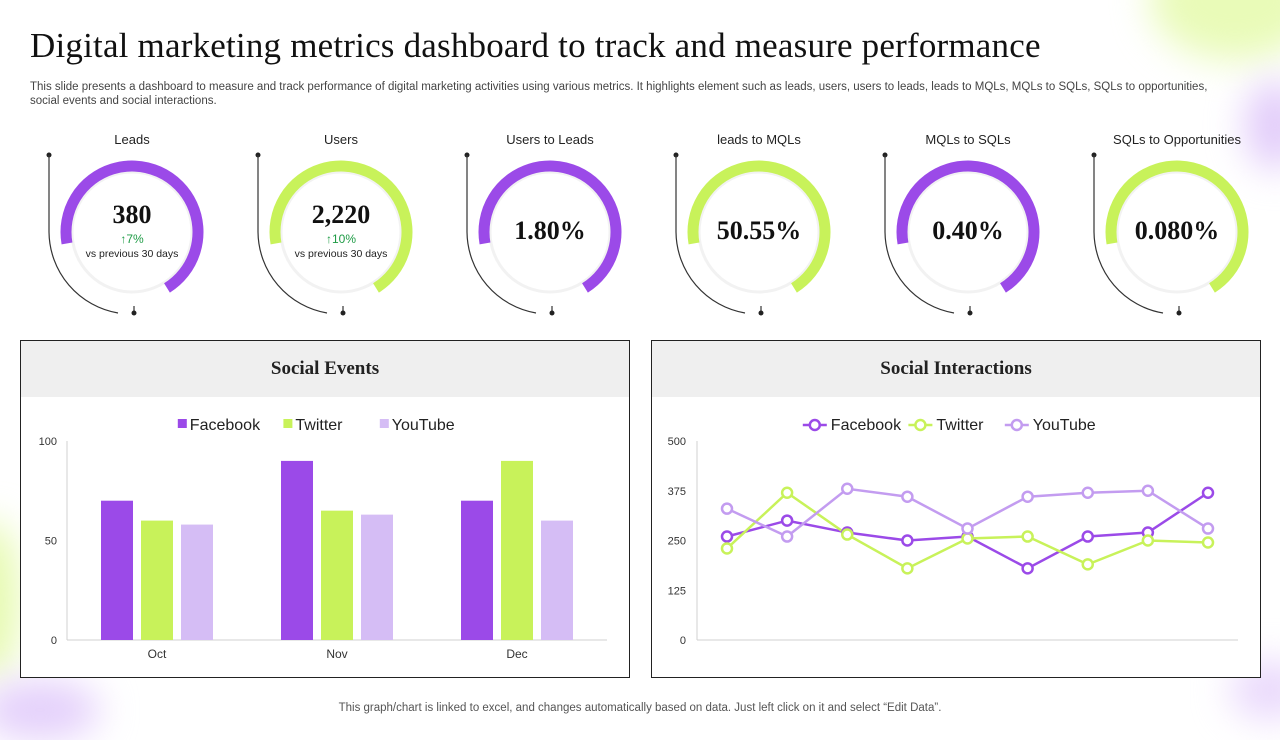  What do you see at coordinates (157, 654) in the screenshot?
I see `x-tick-label: Oct` at bounding box center [157, 654].